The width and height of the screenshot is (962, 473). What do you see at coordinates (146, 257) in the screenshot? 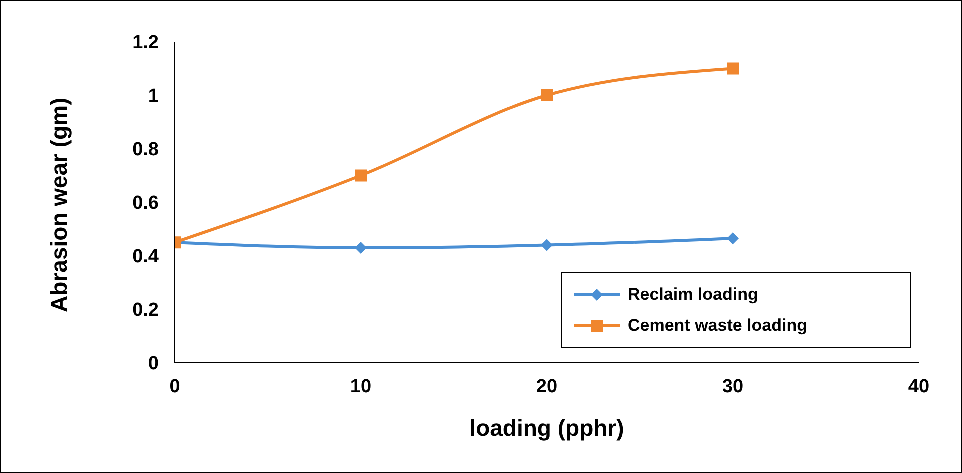
I see `y-tick-label: 0.4` at bounding box center [146, 257].